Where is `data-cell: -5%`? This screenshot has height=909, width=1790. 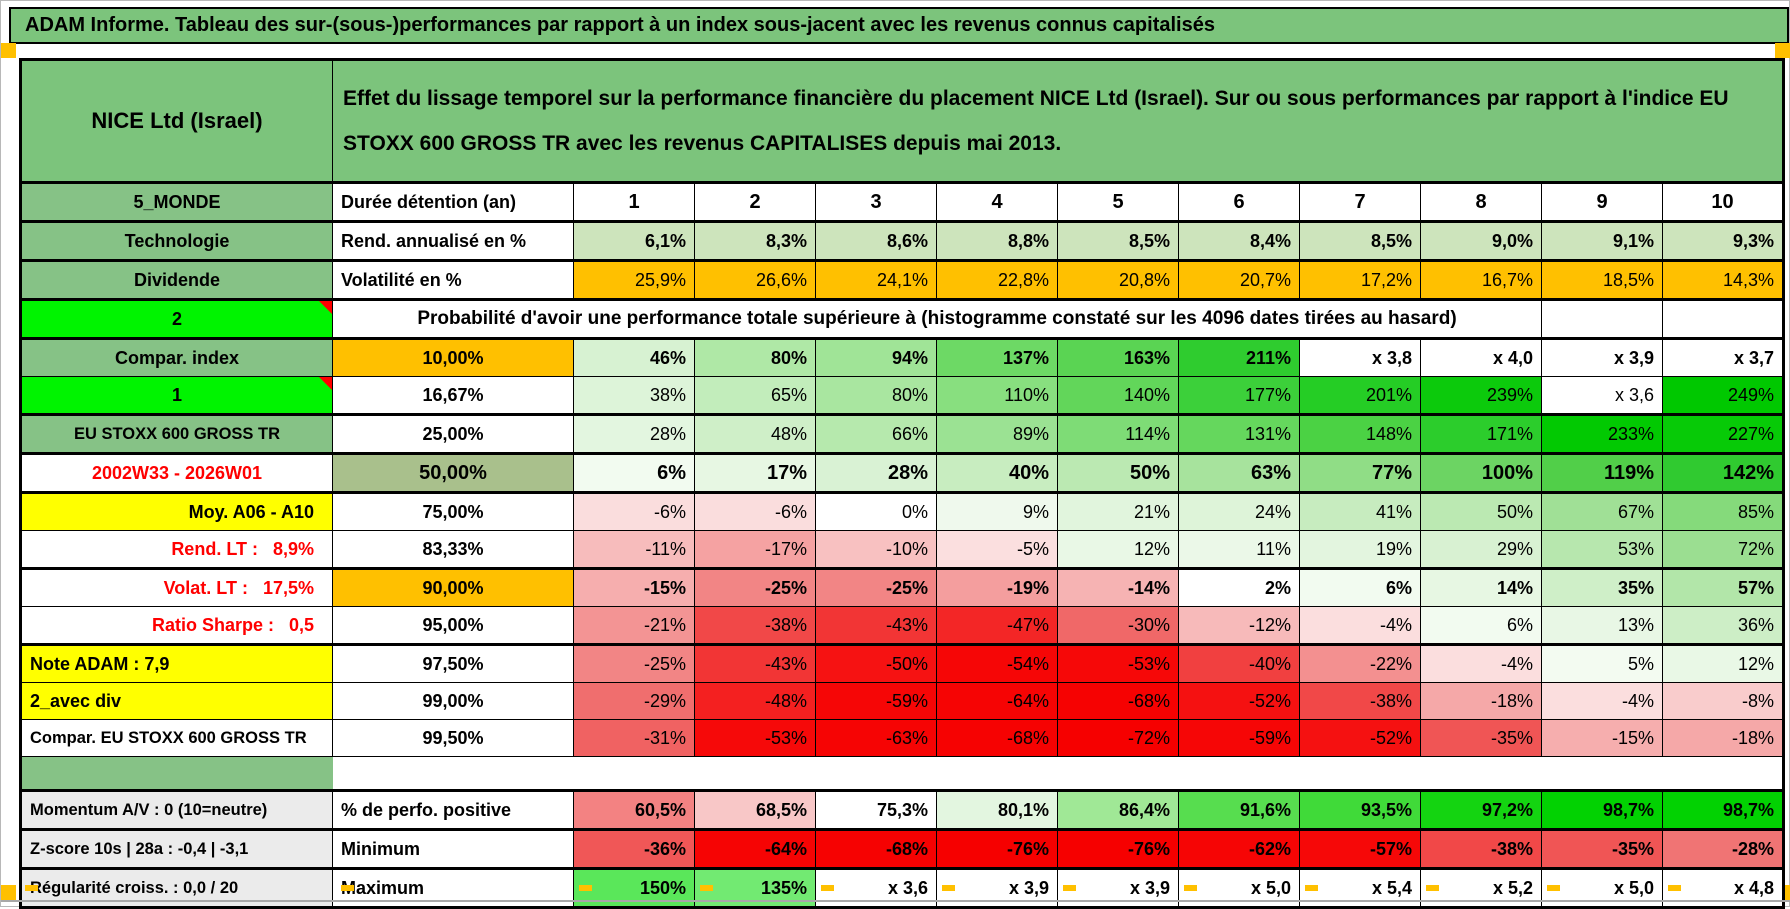 data-cell: -5% is located at coordinates (997, 549).